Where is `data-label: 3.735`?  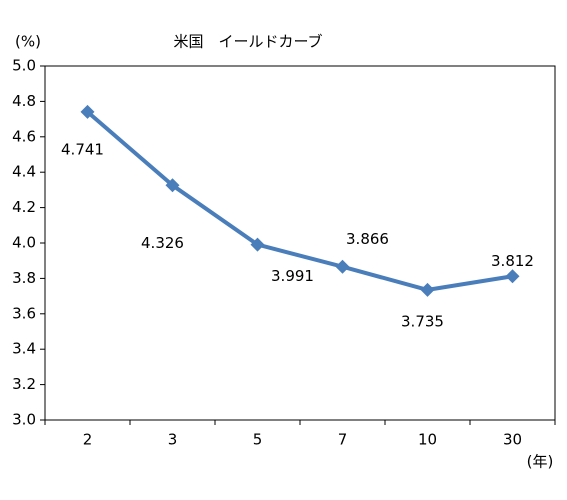
data-label: 3.735 is located at coordinates (422, 321).